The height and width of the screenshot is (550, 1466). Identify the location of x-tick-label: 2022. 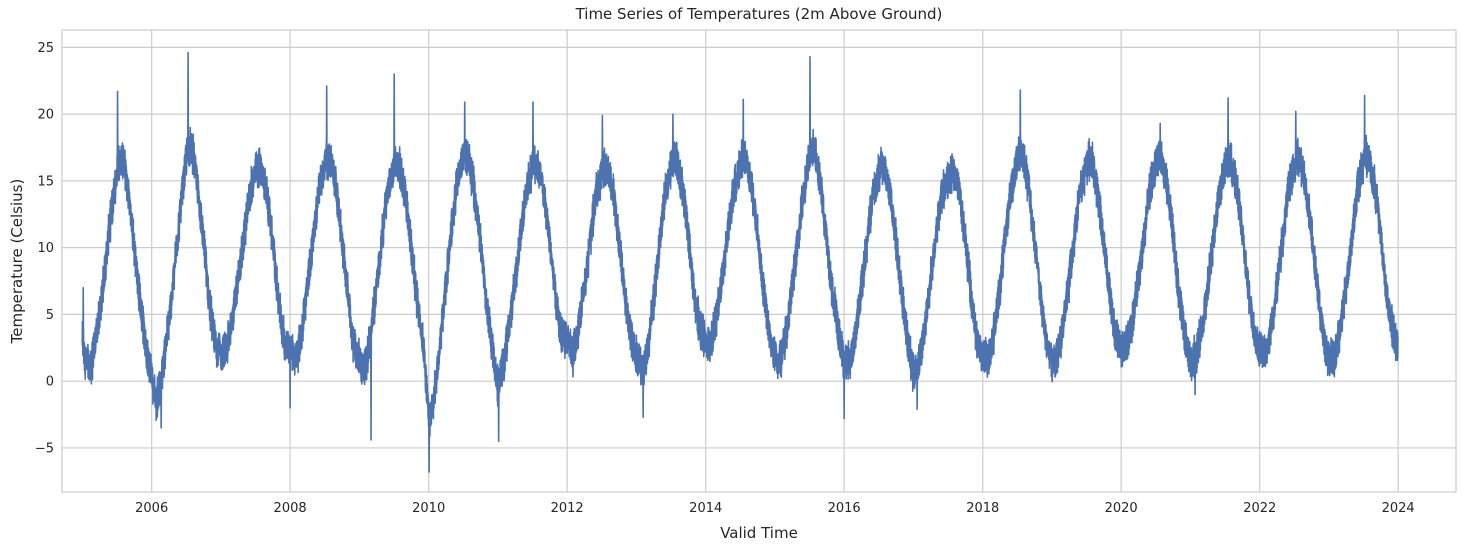
(1259, 508).